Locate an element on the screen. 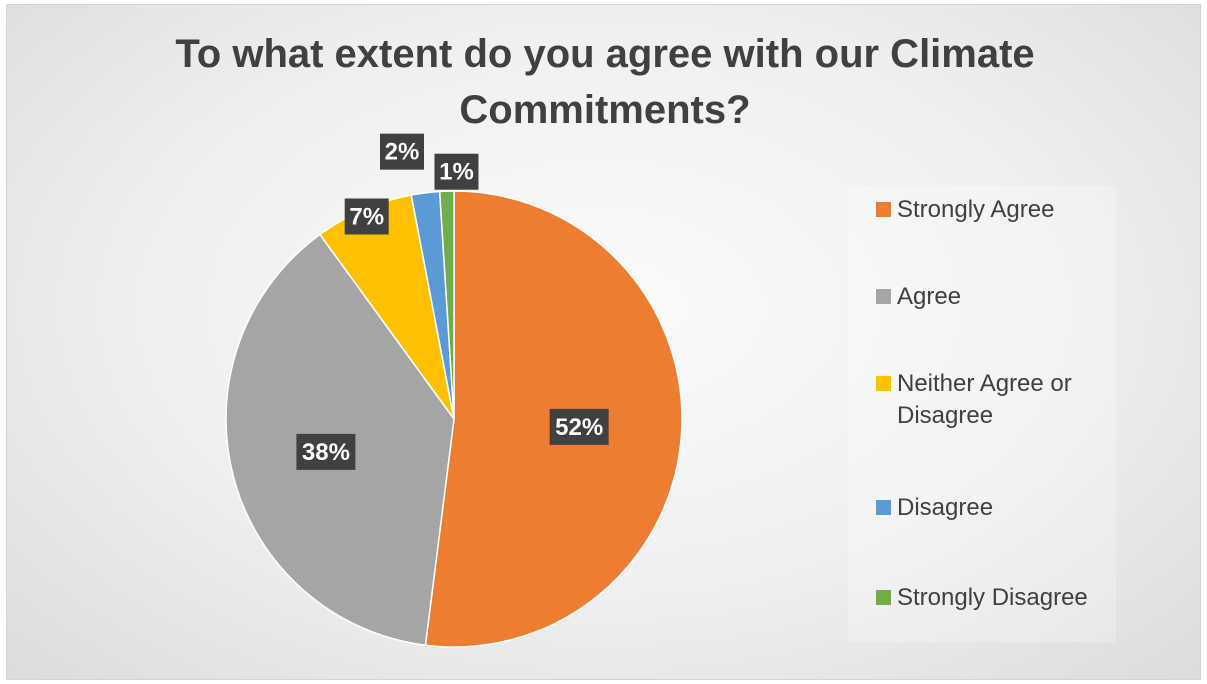 The height and width of the screenshot is (684, 1207). pie-slice-strongly-disagree is located at coordinates (446, 305).